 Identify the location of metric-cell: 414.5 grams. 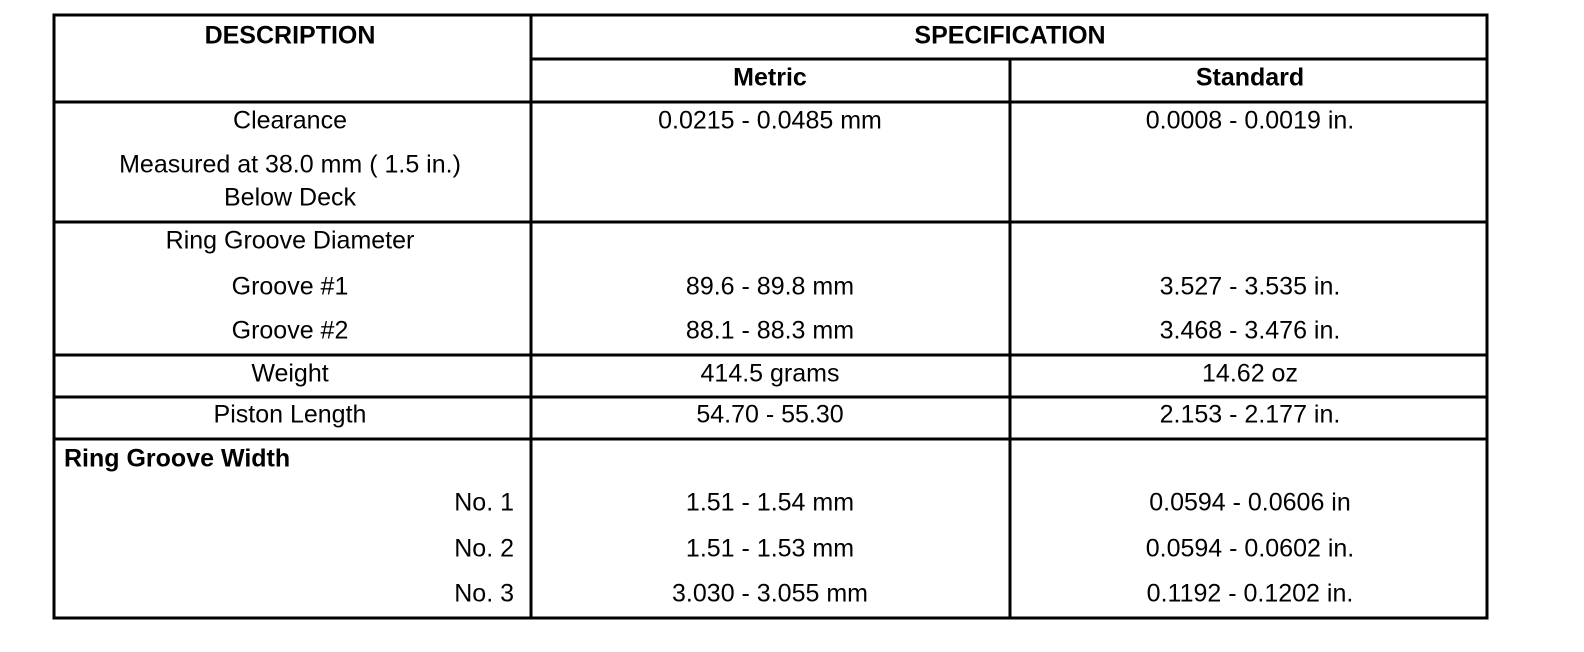
(770, 374).